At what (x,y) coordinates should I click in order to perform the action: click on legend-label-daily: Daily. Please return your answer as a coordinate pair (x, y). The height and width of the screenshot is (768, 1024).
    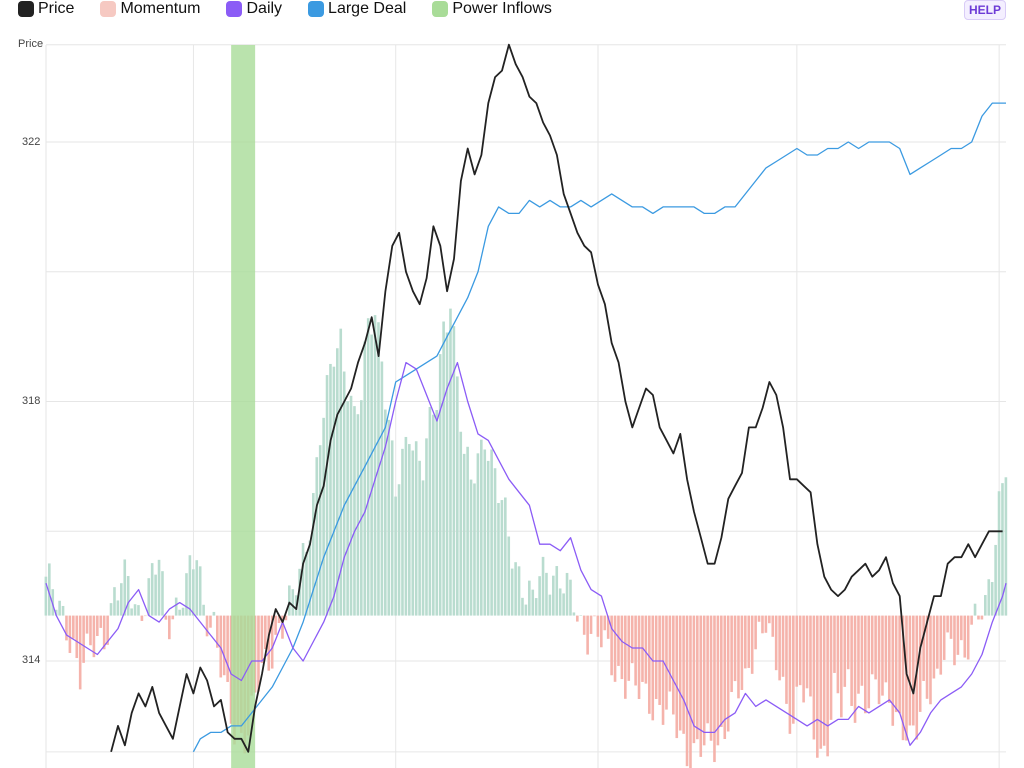
    Looking at the image, I should click on (264, 8).